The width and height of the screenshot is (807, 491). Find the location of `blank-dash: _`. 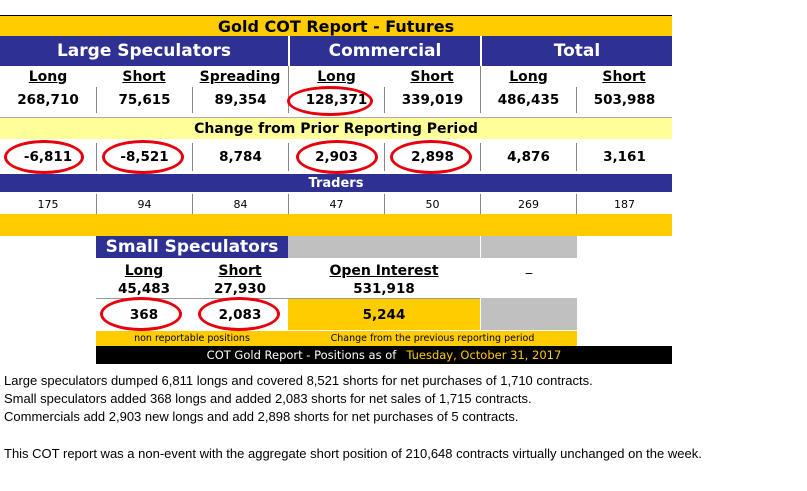

blank-dash: _ is located at coordinates (529, 267).